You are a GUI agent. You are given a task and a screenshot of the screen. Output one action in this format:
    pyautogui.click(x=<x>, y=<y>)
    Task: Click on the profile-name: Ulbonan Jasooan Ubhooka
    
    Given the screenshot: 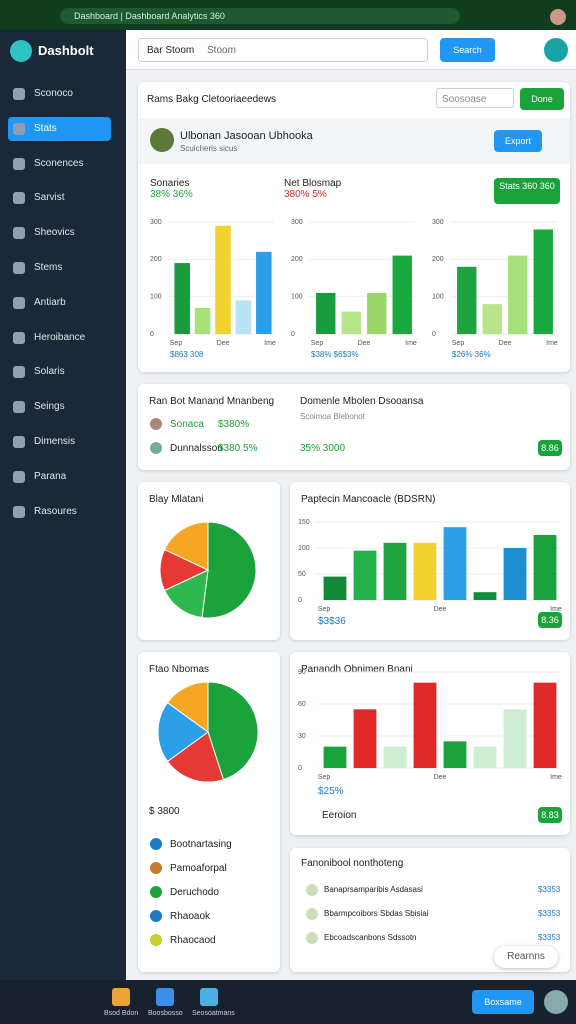 What is the action you would take?
    pyautogui.click(x=246, y=136)
    